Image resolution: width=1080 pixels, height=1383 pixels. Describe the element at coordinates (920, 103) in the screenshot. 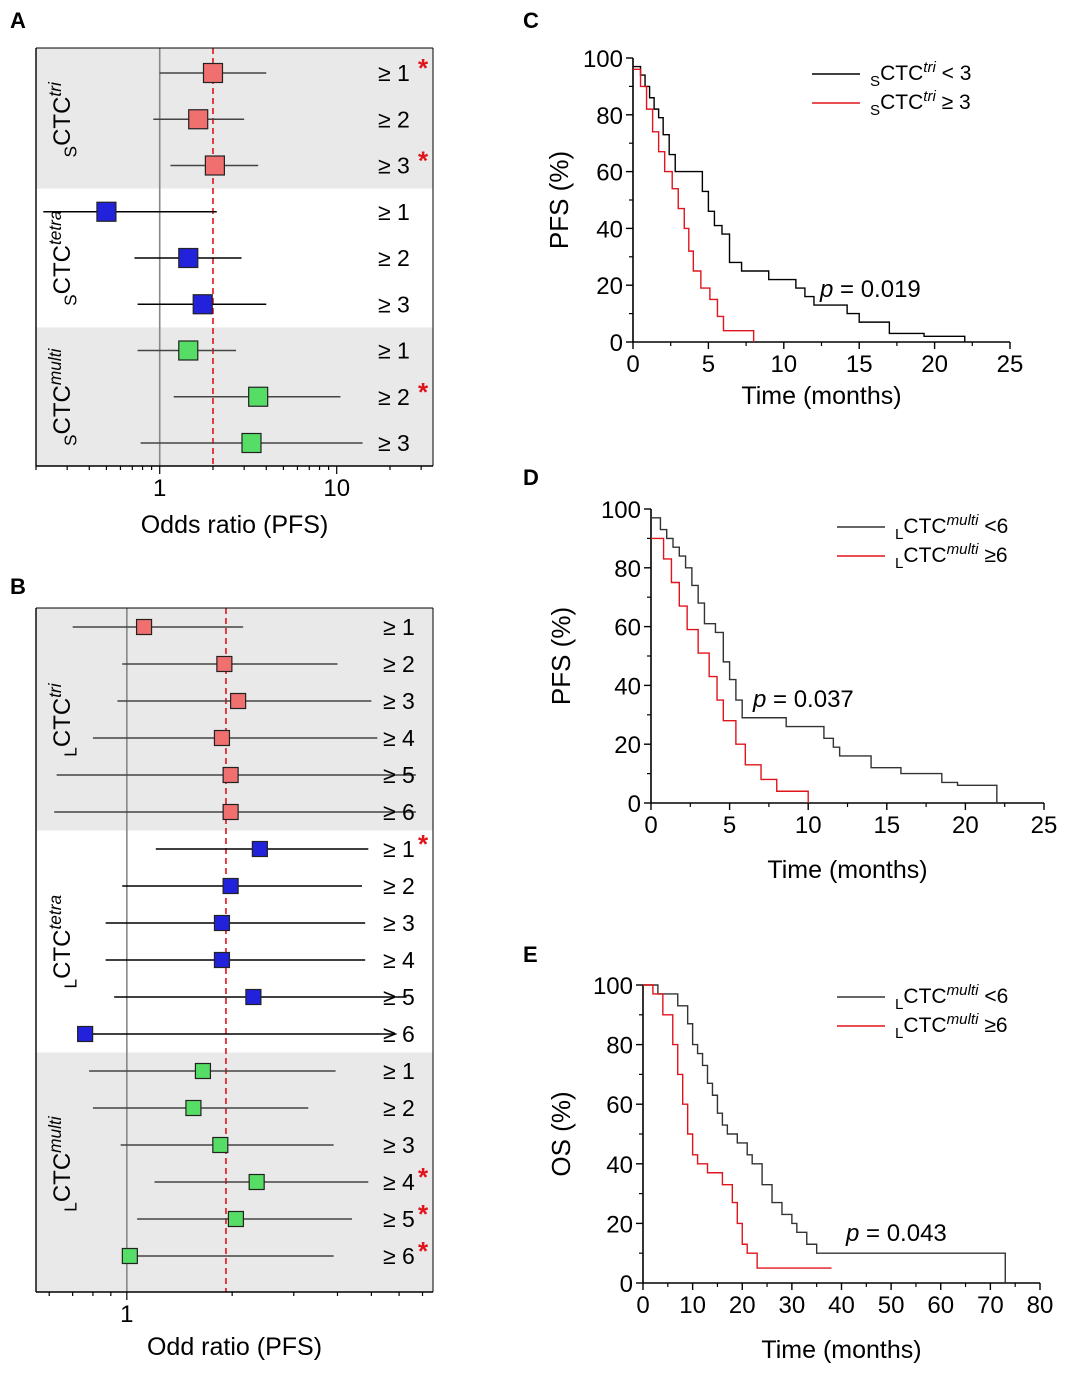

I see `legend-entry: SCTCtri ≥ 3` at that location.